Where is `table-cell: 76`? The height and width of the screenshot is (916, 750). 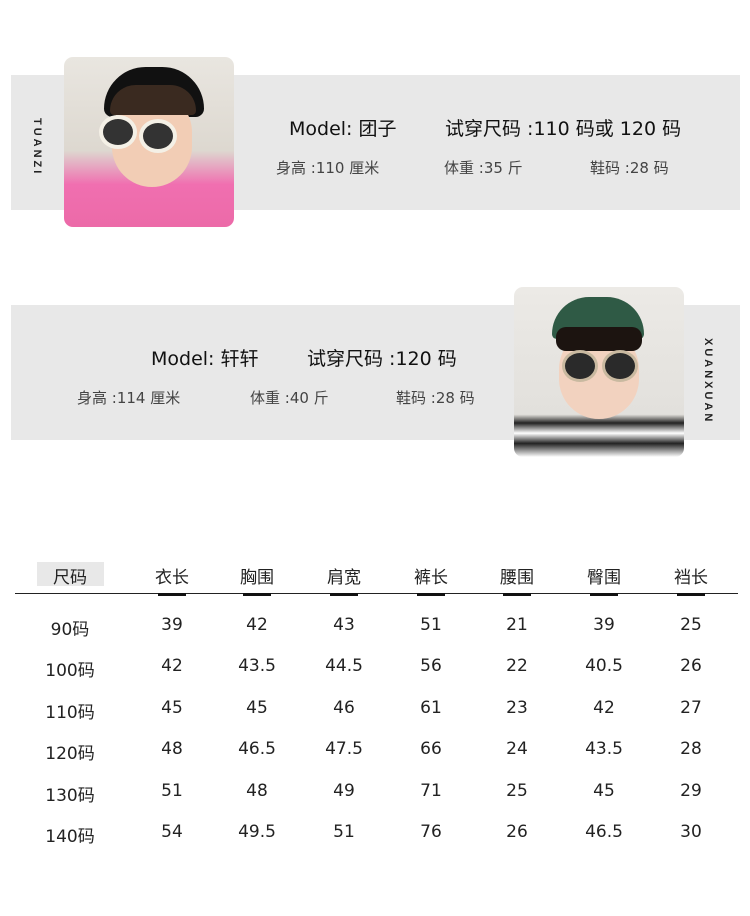 table-cell: 76 is located at coordinates (431, 832).